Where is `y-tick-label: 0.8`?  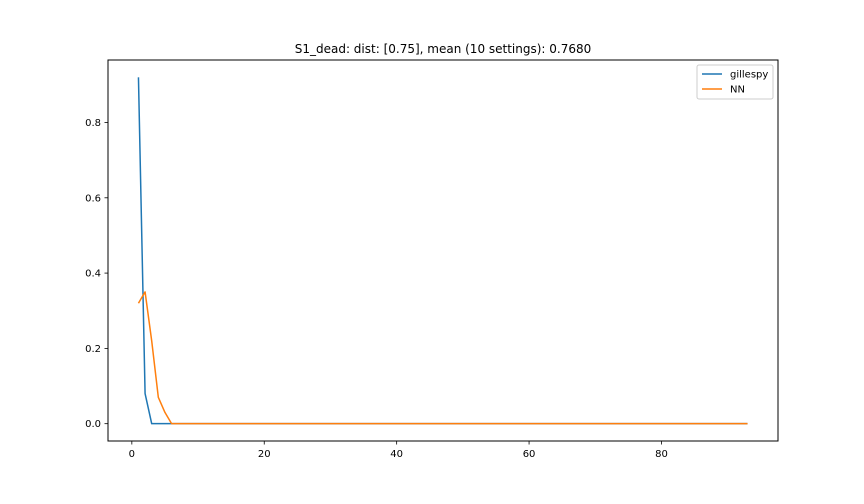
y-tick-label: 0.8 is located at coordinates (93, 123).